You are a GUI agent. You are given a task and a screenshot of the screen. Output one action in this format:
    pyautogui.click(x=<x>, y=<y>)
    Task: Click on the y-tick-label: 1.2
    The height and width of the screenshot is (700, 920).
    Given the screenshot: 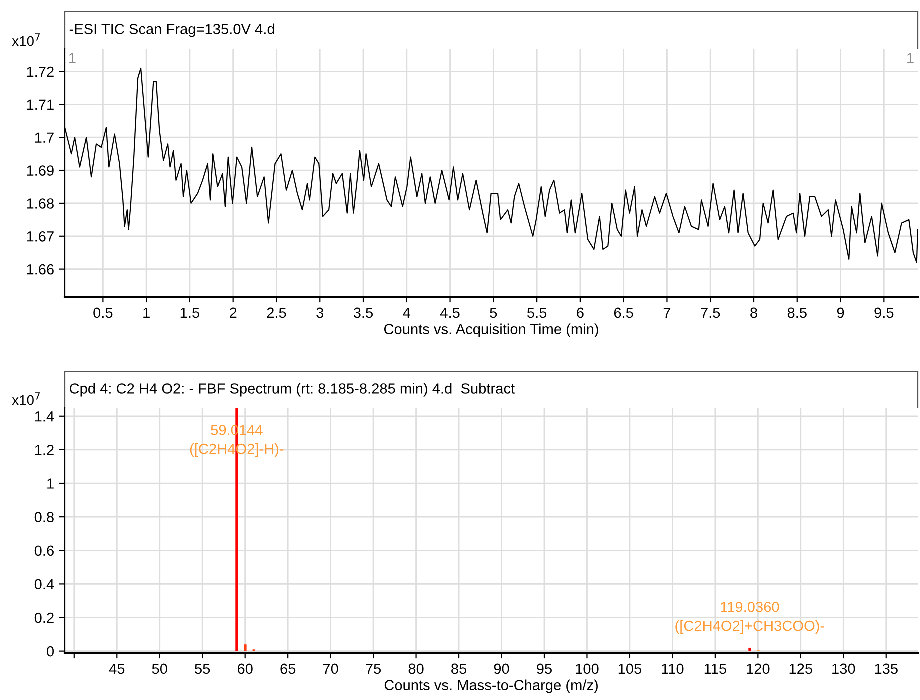 What is the action you would take?
    pyautogui.click(x=44, y=450)
    